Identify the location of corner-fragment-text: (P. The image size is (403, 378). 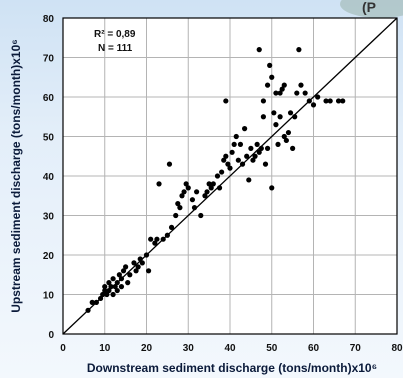
(369, 7).